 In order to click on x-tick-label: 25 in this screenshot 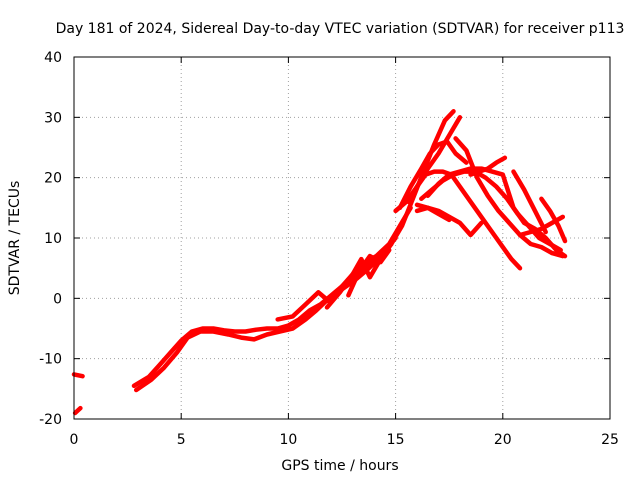, I will do `click(610, 440)`.